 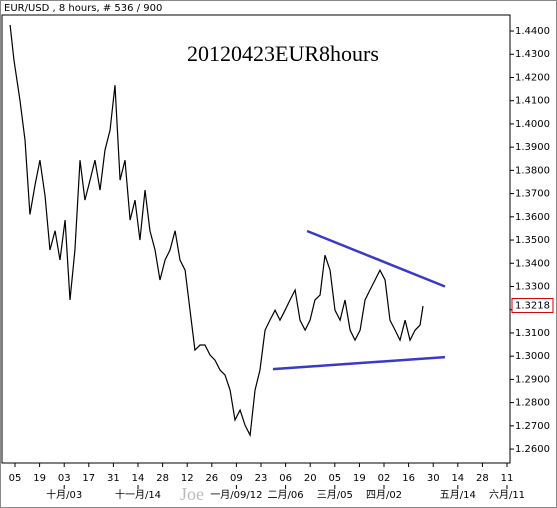 I want to click on y-tick-label: 1.3700, so click(x=532, y=194).